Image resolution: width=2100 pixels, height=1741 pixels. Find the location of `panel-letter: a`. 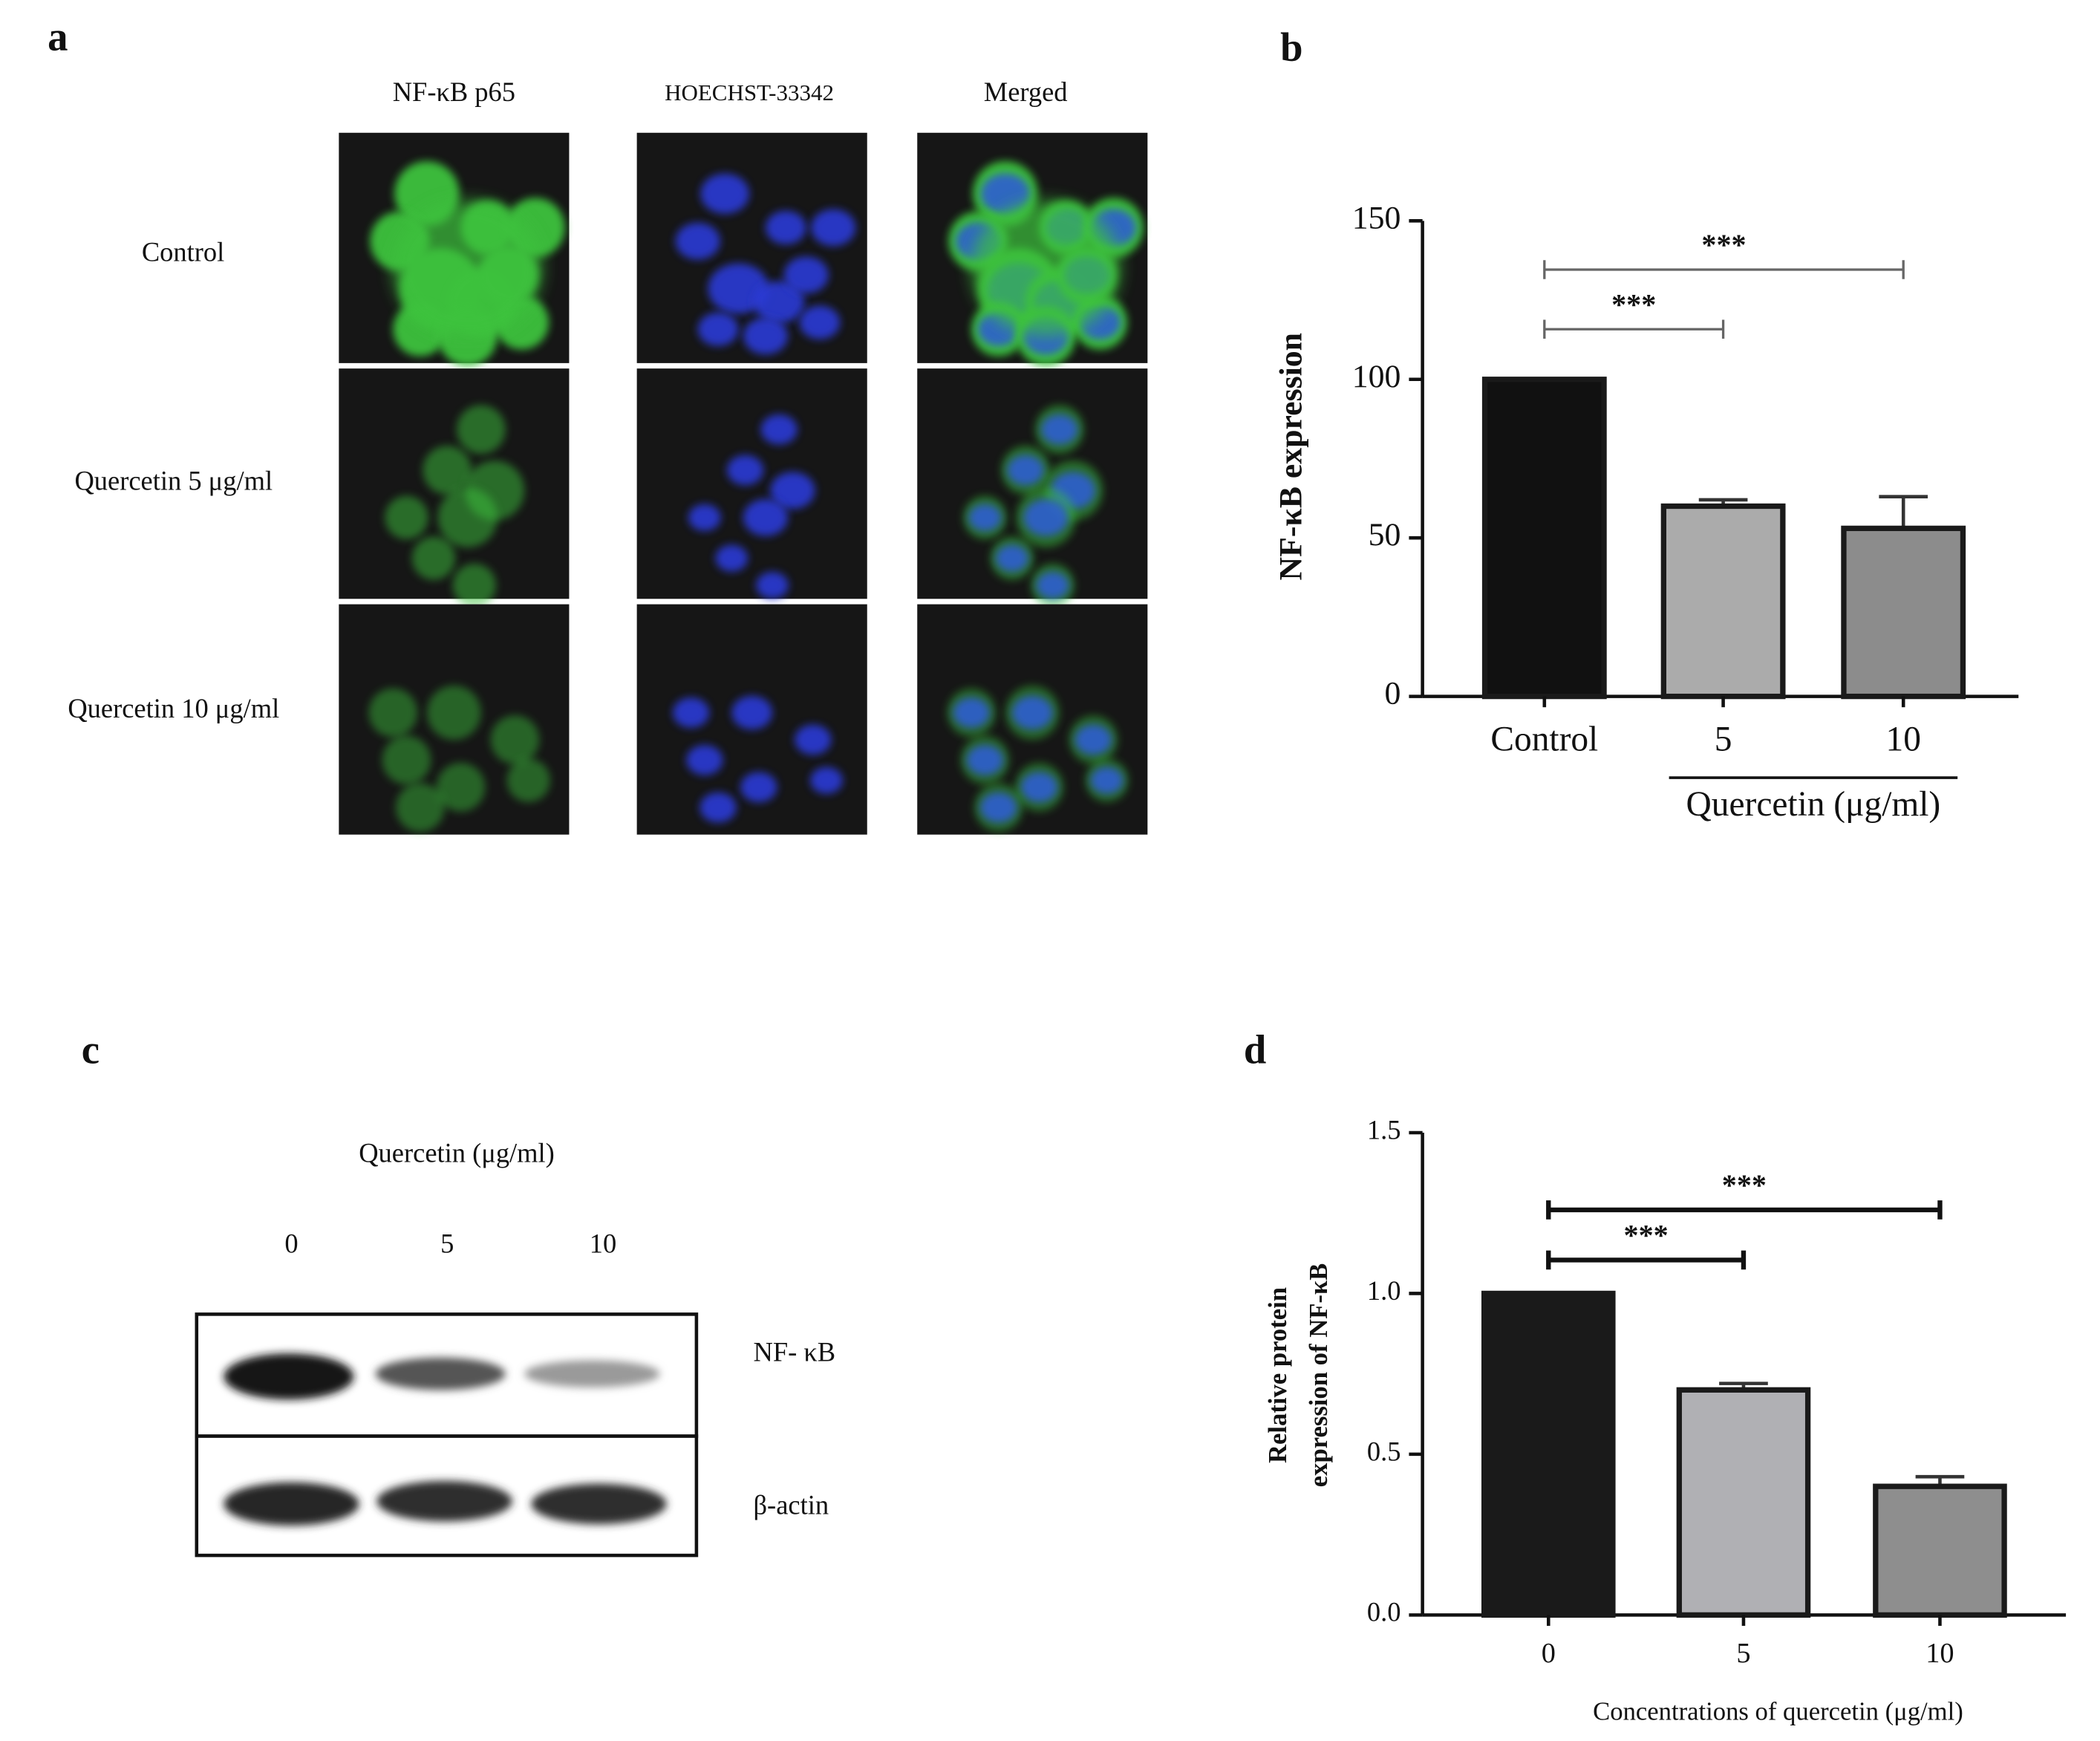

panel-letter: a is located at coordinates (58, 36).